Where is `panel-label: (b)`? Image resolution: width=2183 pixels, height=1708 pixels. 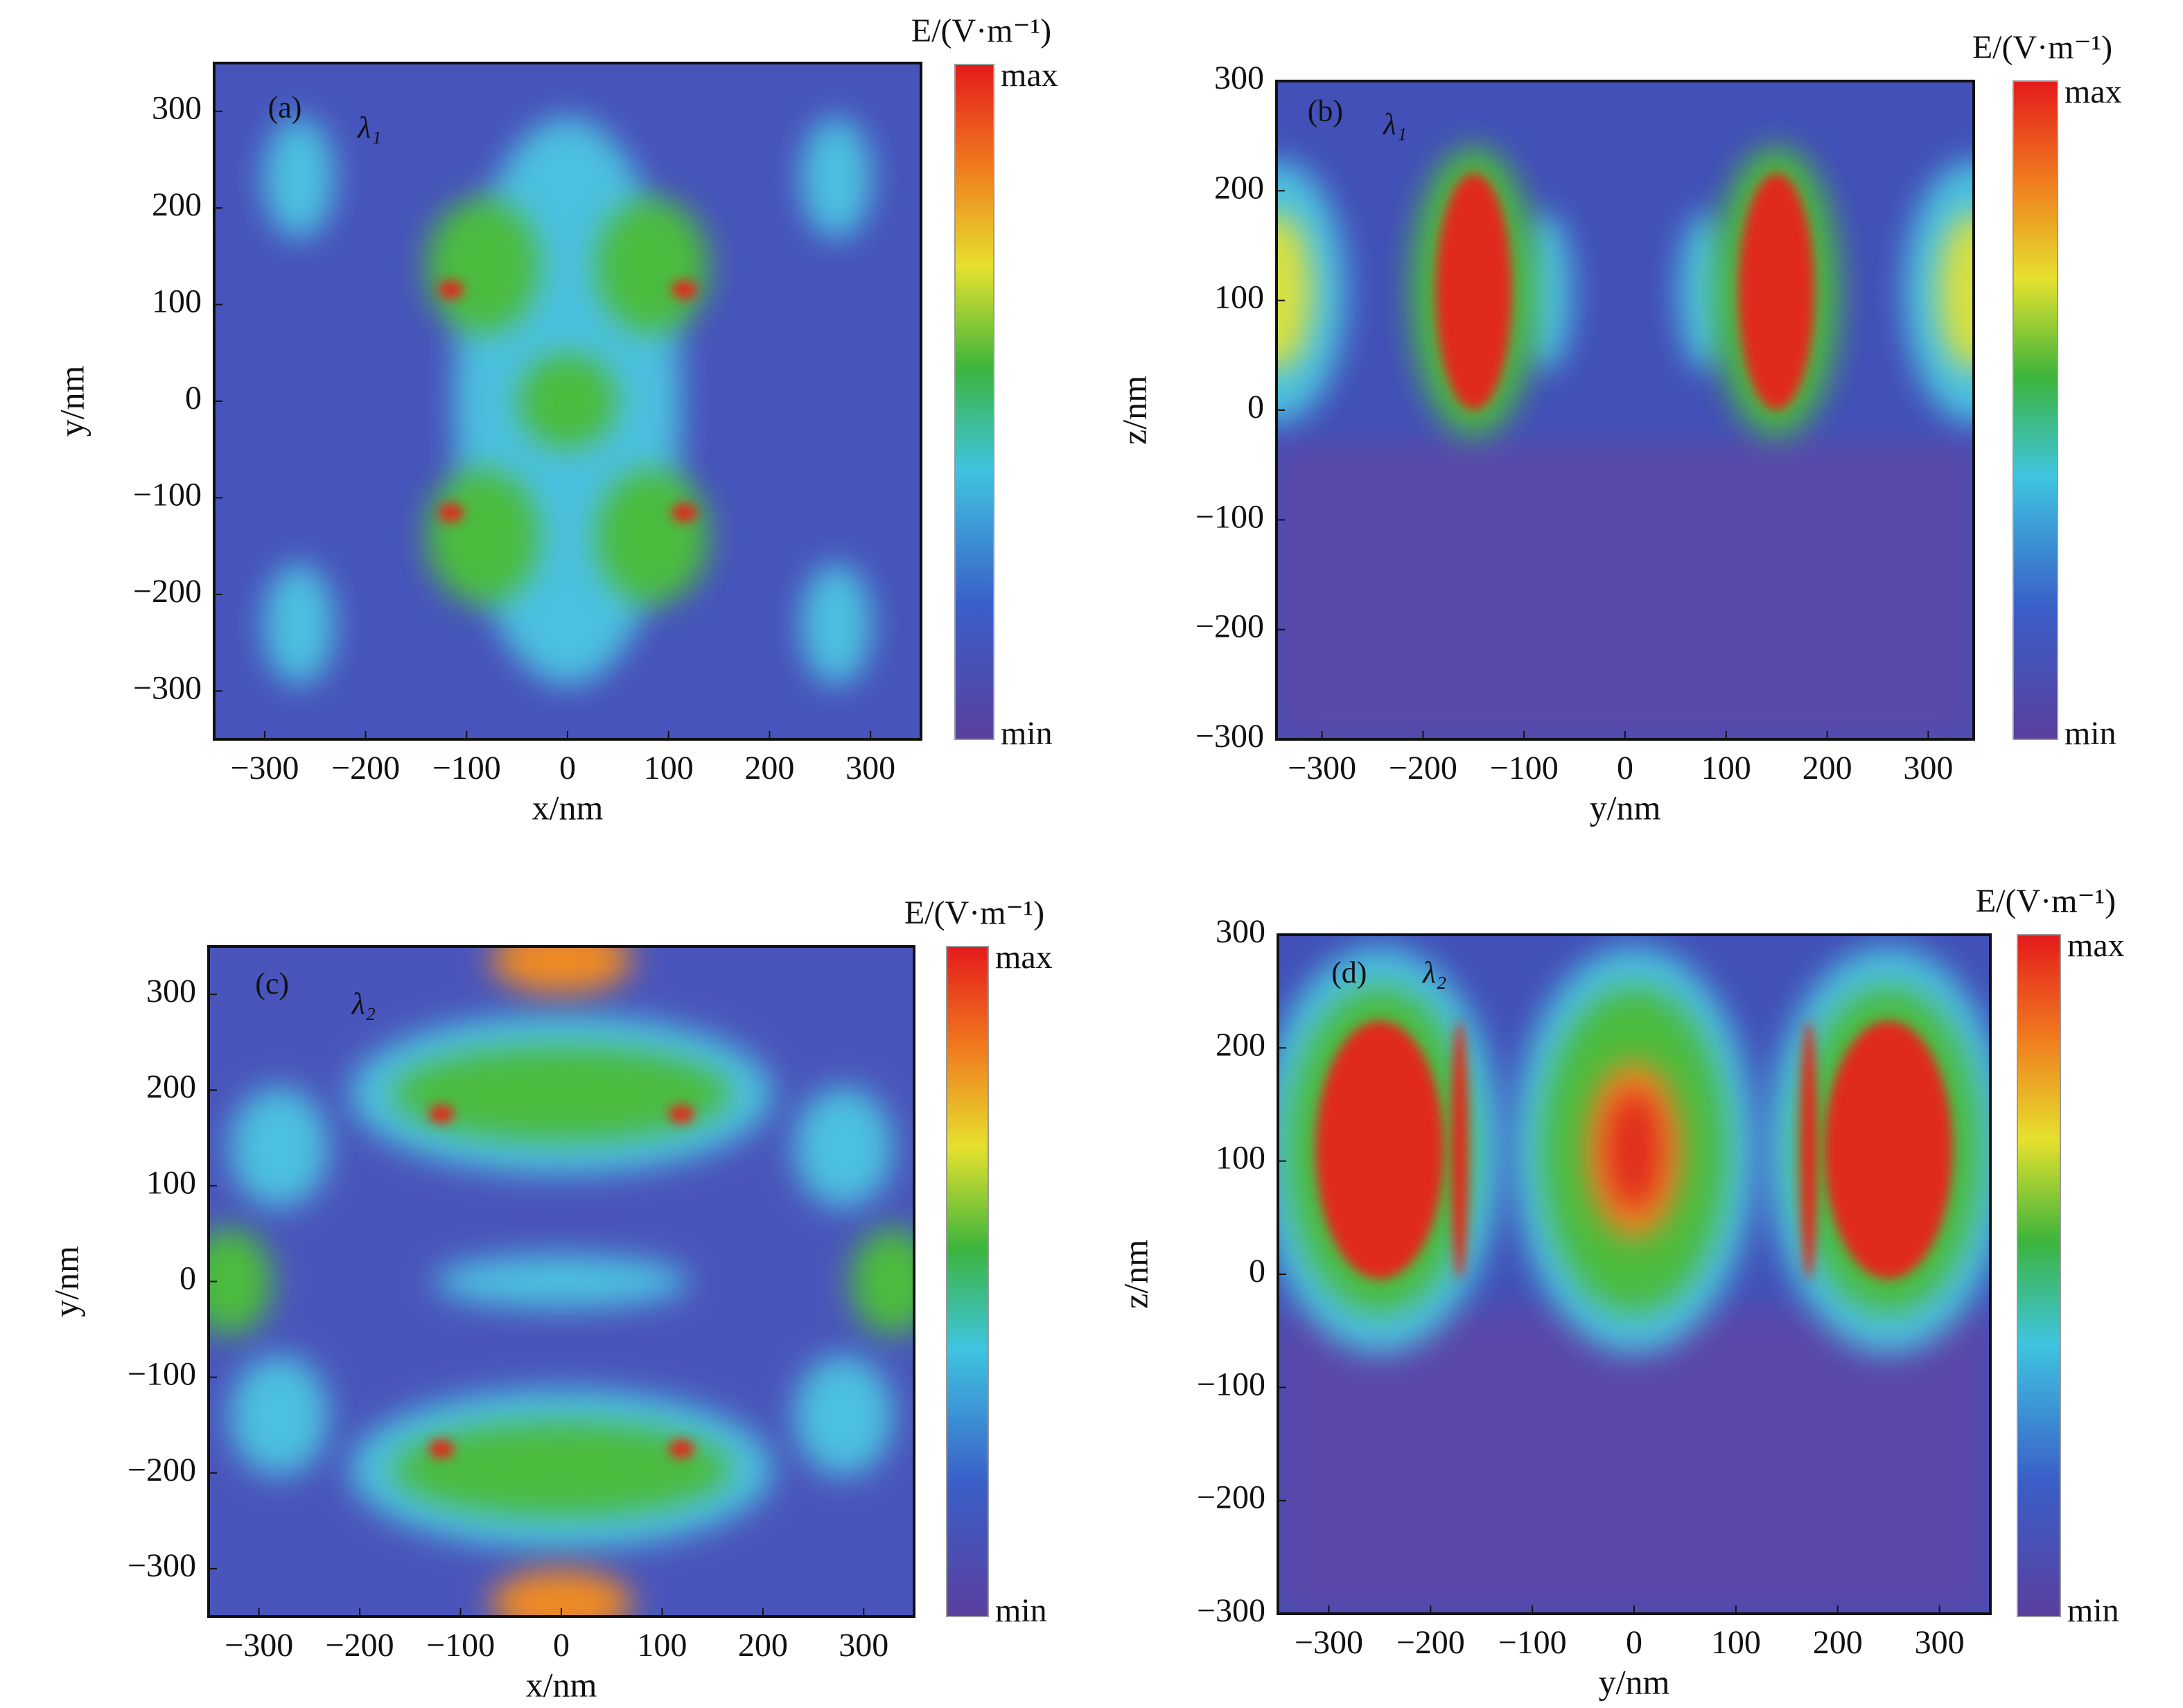
panel-label: (b) is located at coordinates (1325, 111).